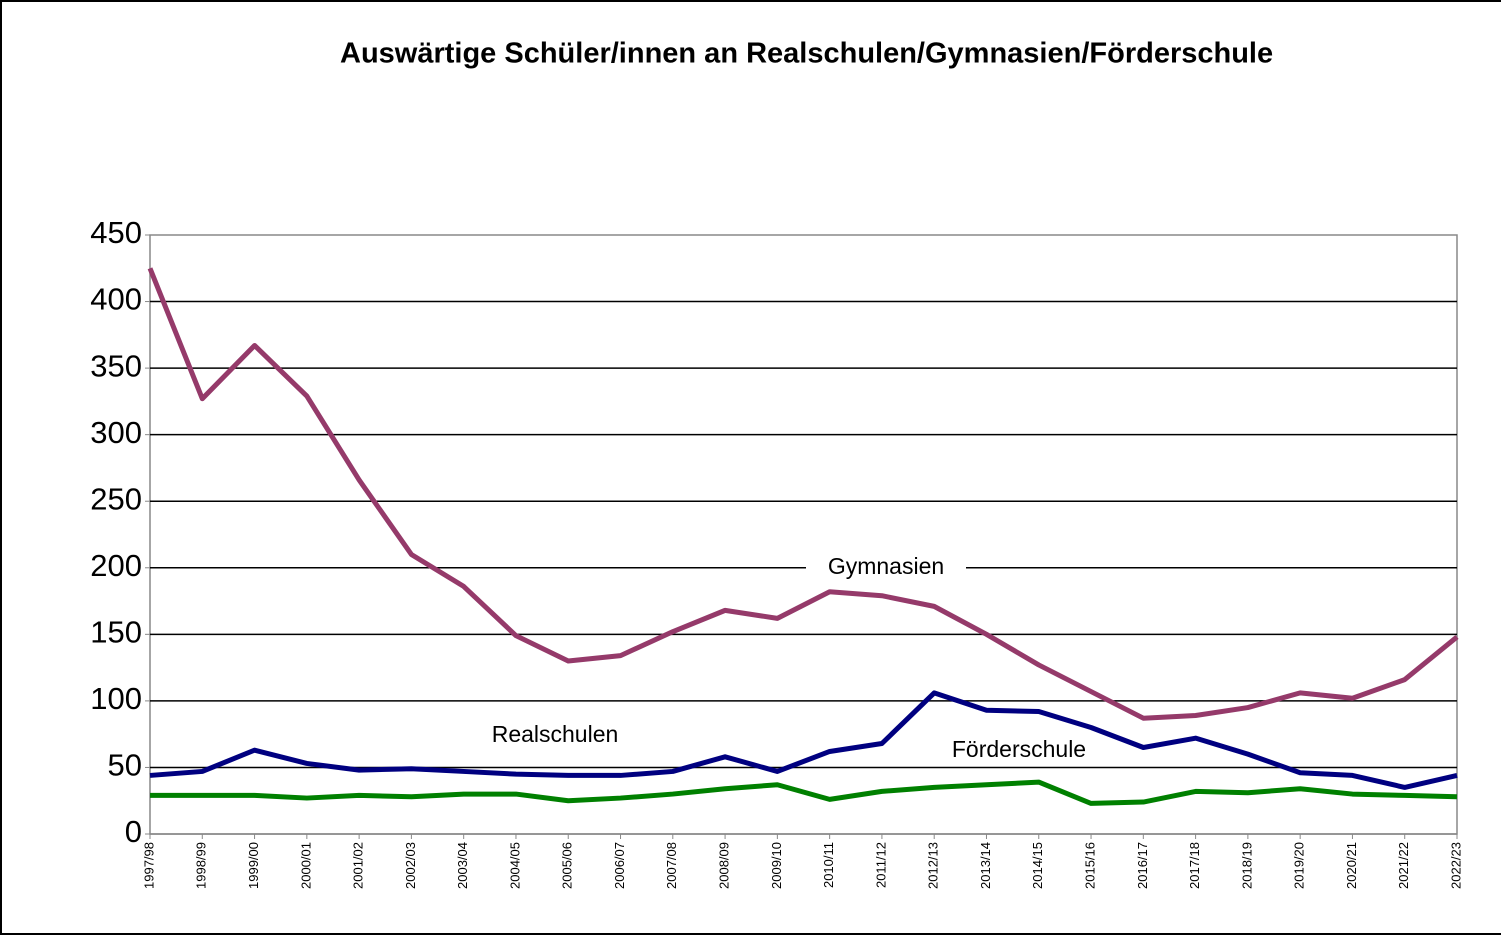  Describe the element at coordinates (116, 365) in the screenshot. I see `y-tick-label: 350` at that location.